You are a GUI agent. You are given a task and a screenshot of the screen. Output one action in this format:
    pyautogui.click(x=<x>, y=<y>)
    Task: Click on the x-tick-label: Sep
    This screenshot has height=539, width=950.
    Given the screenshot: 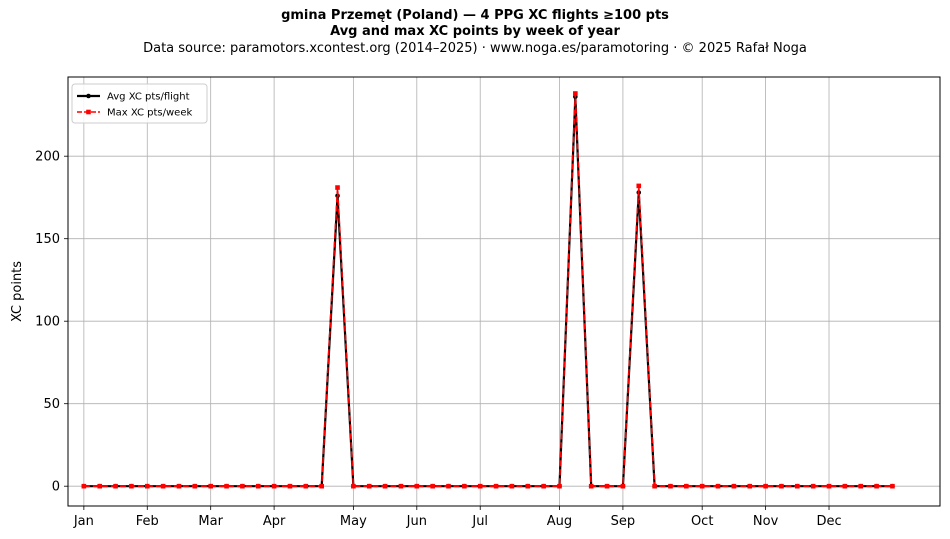 What is the action you would take?
    pyautogui.click(x=623, y=521)
    